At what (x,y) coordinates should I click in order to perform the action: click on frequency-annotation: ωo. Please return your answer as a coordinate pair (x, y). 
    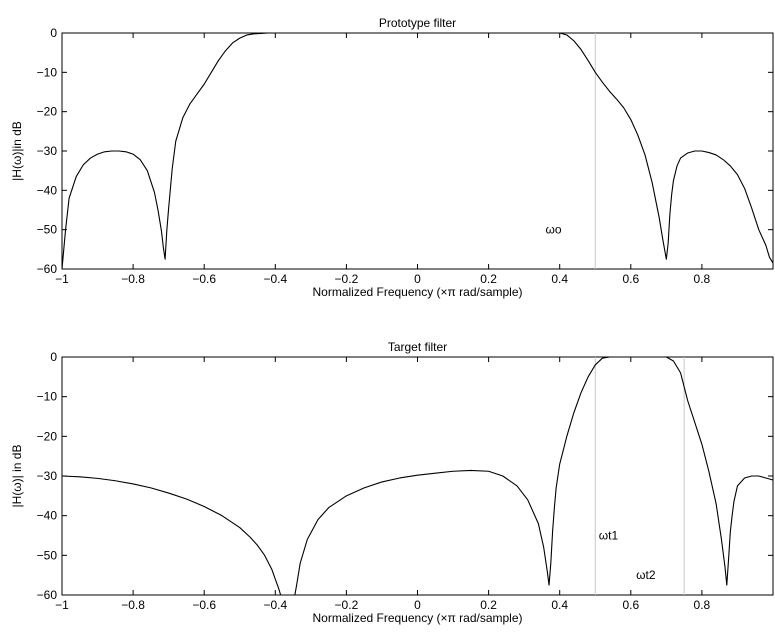
    Looking at the image, I should click on (553, 230).